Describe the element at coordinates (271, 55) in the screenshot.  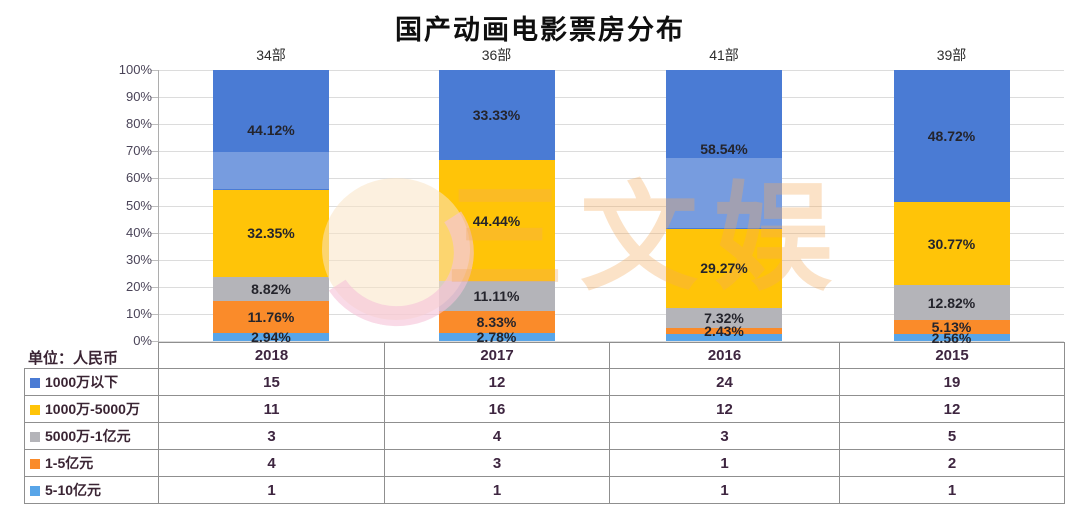
I see `bar-count-label: 34部` at that location.